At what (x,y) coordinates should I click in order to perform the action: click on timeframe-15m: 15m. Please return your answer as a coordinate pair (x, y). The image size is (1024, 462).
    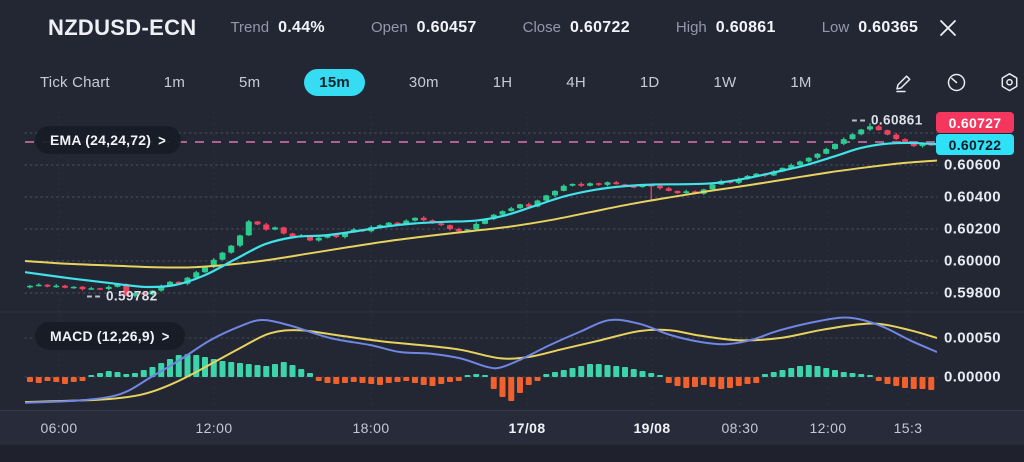
    Looking at the image, I should click on (334, 82).